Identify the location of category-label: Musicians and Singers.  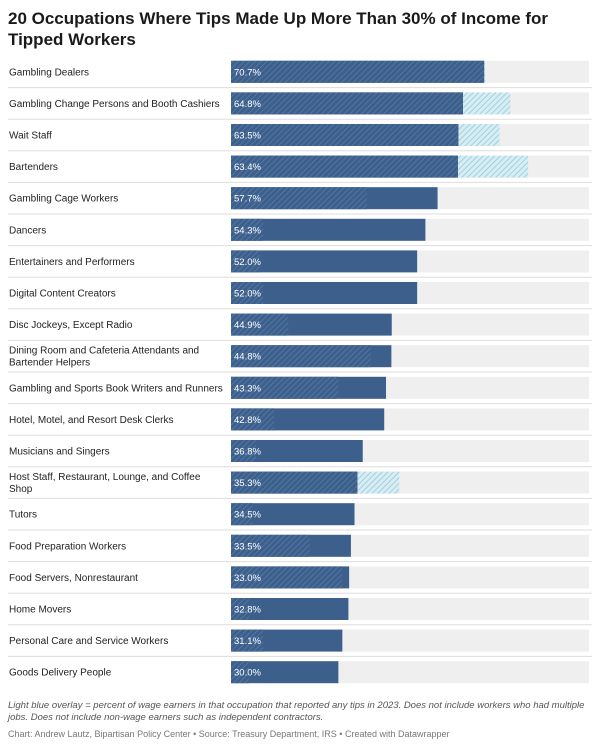
(59, 452).